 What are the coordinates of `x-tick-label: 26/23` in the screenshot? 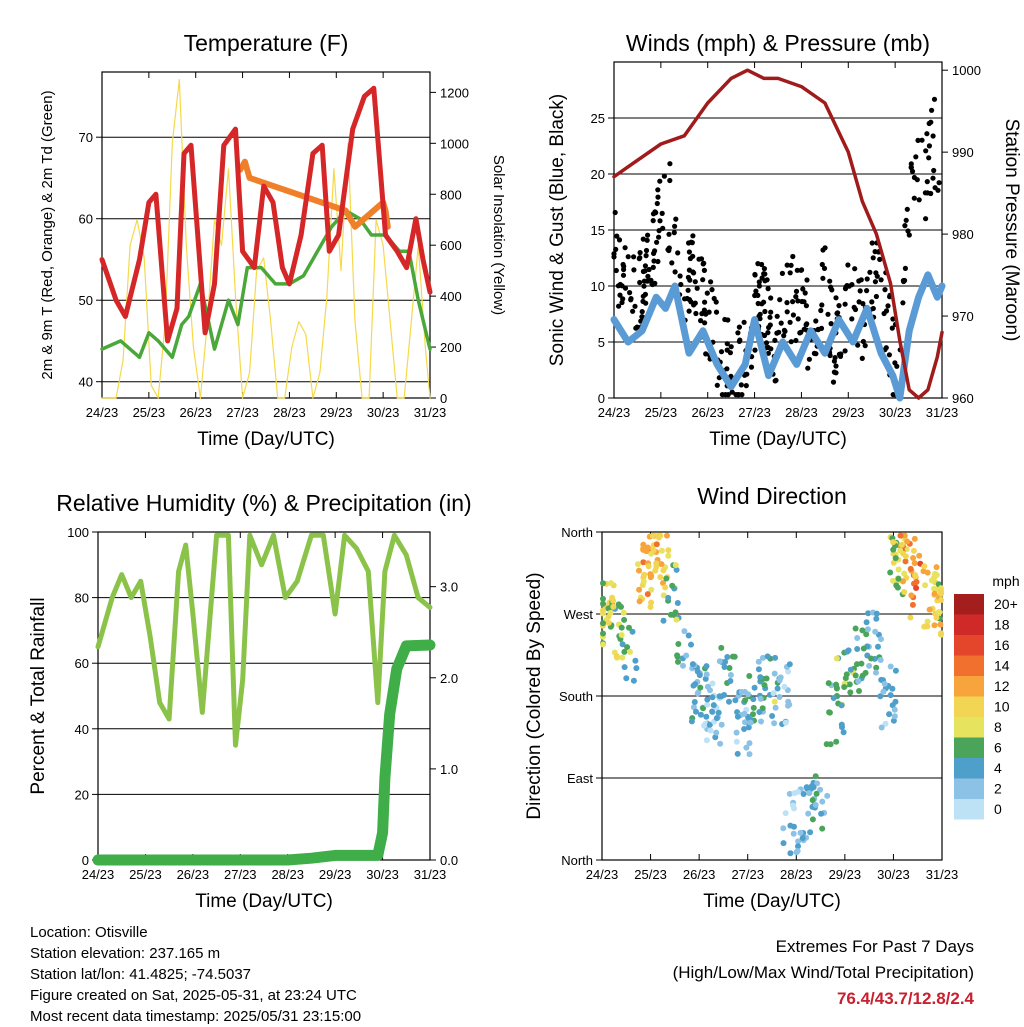 It's located at (707, 412).